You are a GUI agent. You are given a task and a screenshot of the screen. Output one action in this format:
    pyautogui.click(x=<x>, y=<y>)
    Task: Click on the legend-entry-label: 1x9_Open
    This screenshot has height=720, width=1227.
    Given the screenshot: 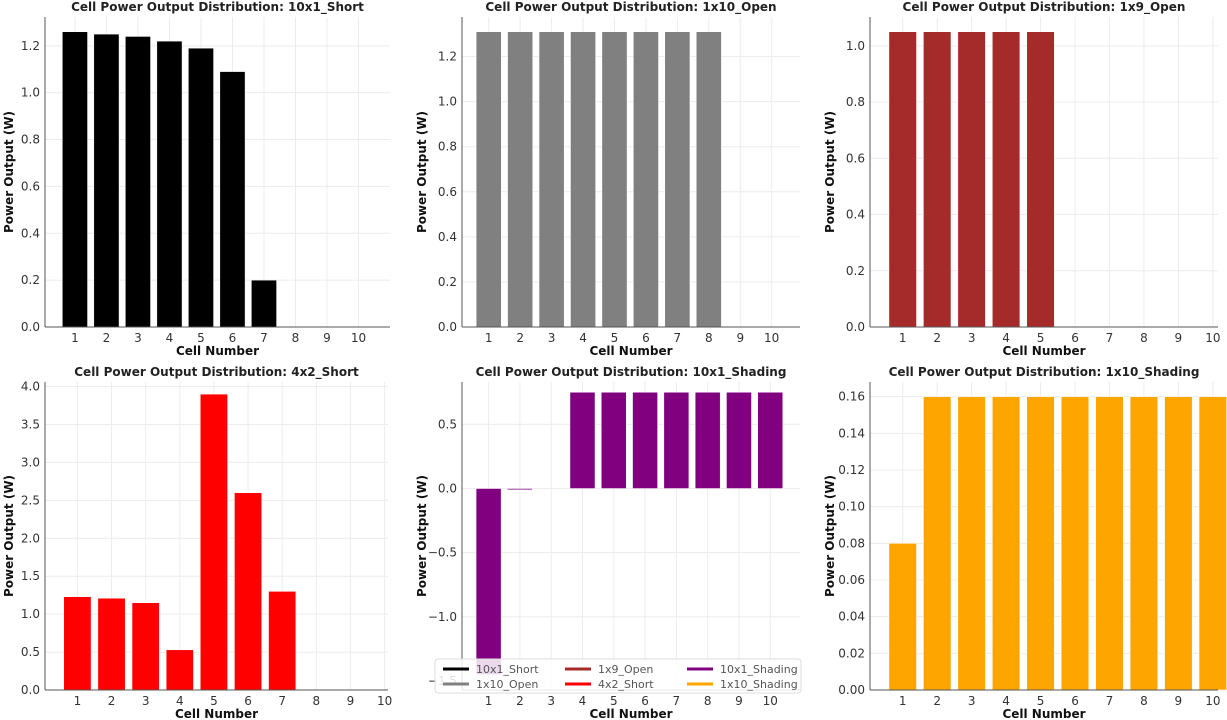 What is the action you would take?
    pyautogui.click(x=625, y=669)
    